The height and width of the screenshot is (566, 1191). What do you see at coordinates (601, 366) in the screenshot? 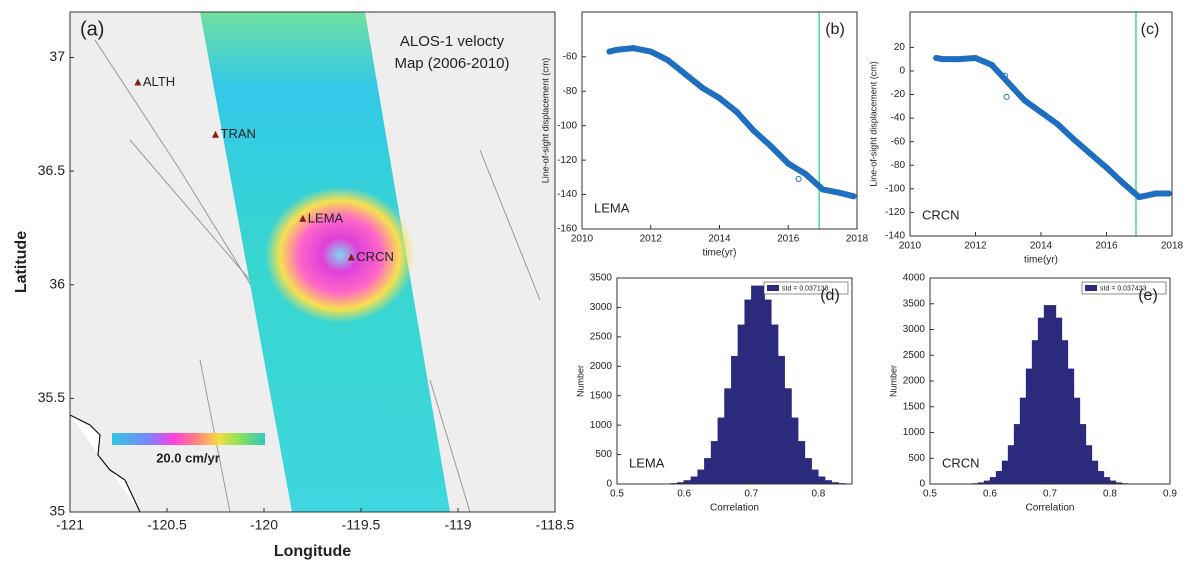
I see `y-tick-label: 2000` at bounding box center [601, 366].